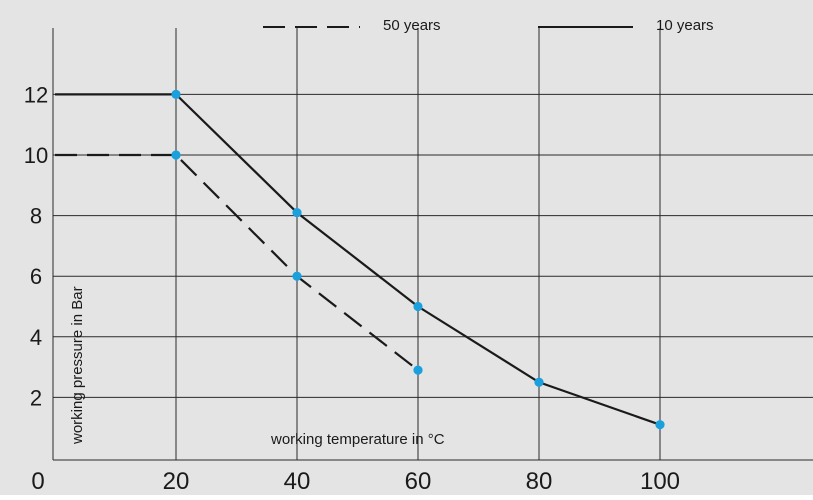 The image size is (813, 500). I want to click on legend-label-10-years: 10 years, so click(685, 25).